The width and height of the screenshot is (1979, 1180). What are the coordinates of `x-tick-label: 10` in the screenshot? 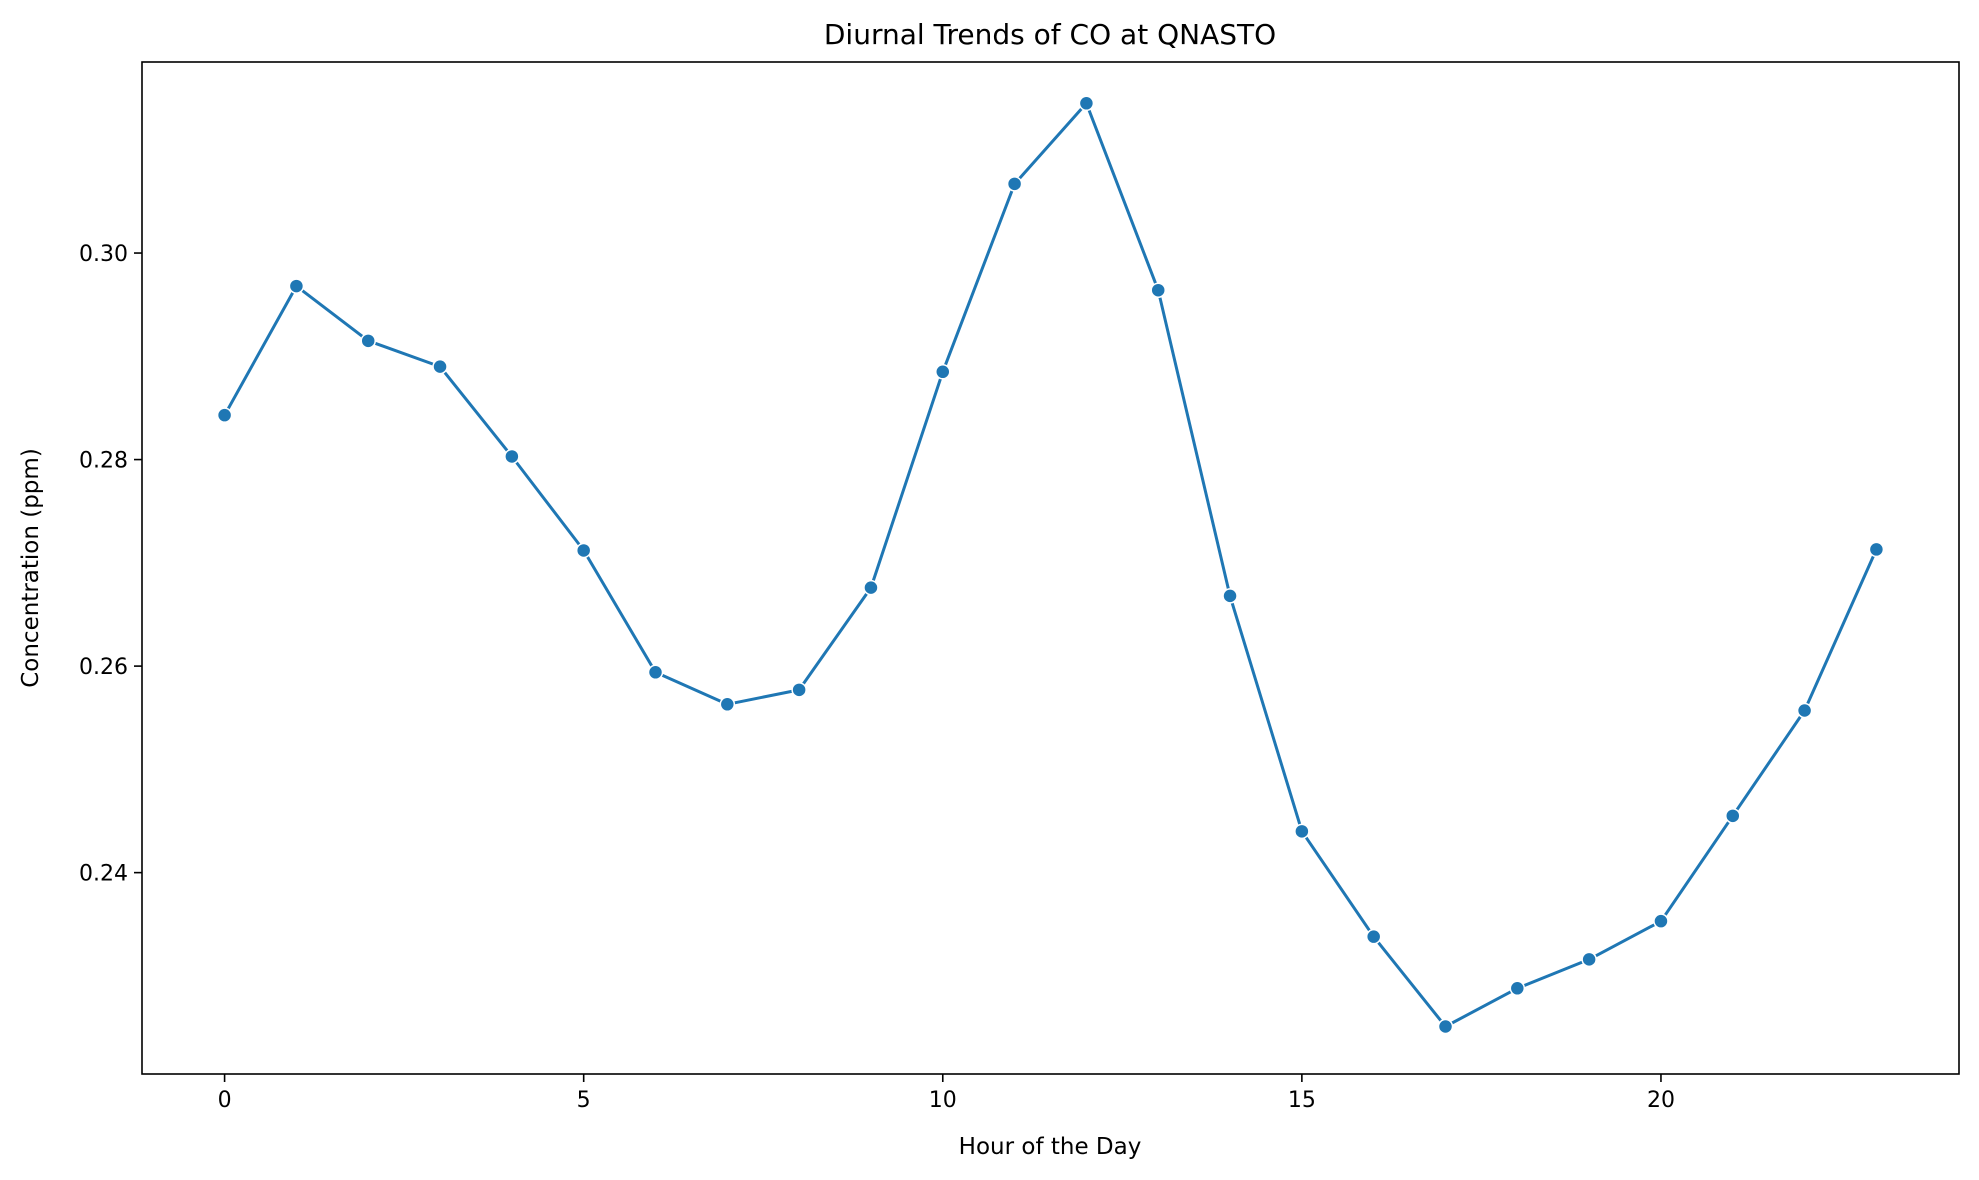 It's located at (943, 1100).